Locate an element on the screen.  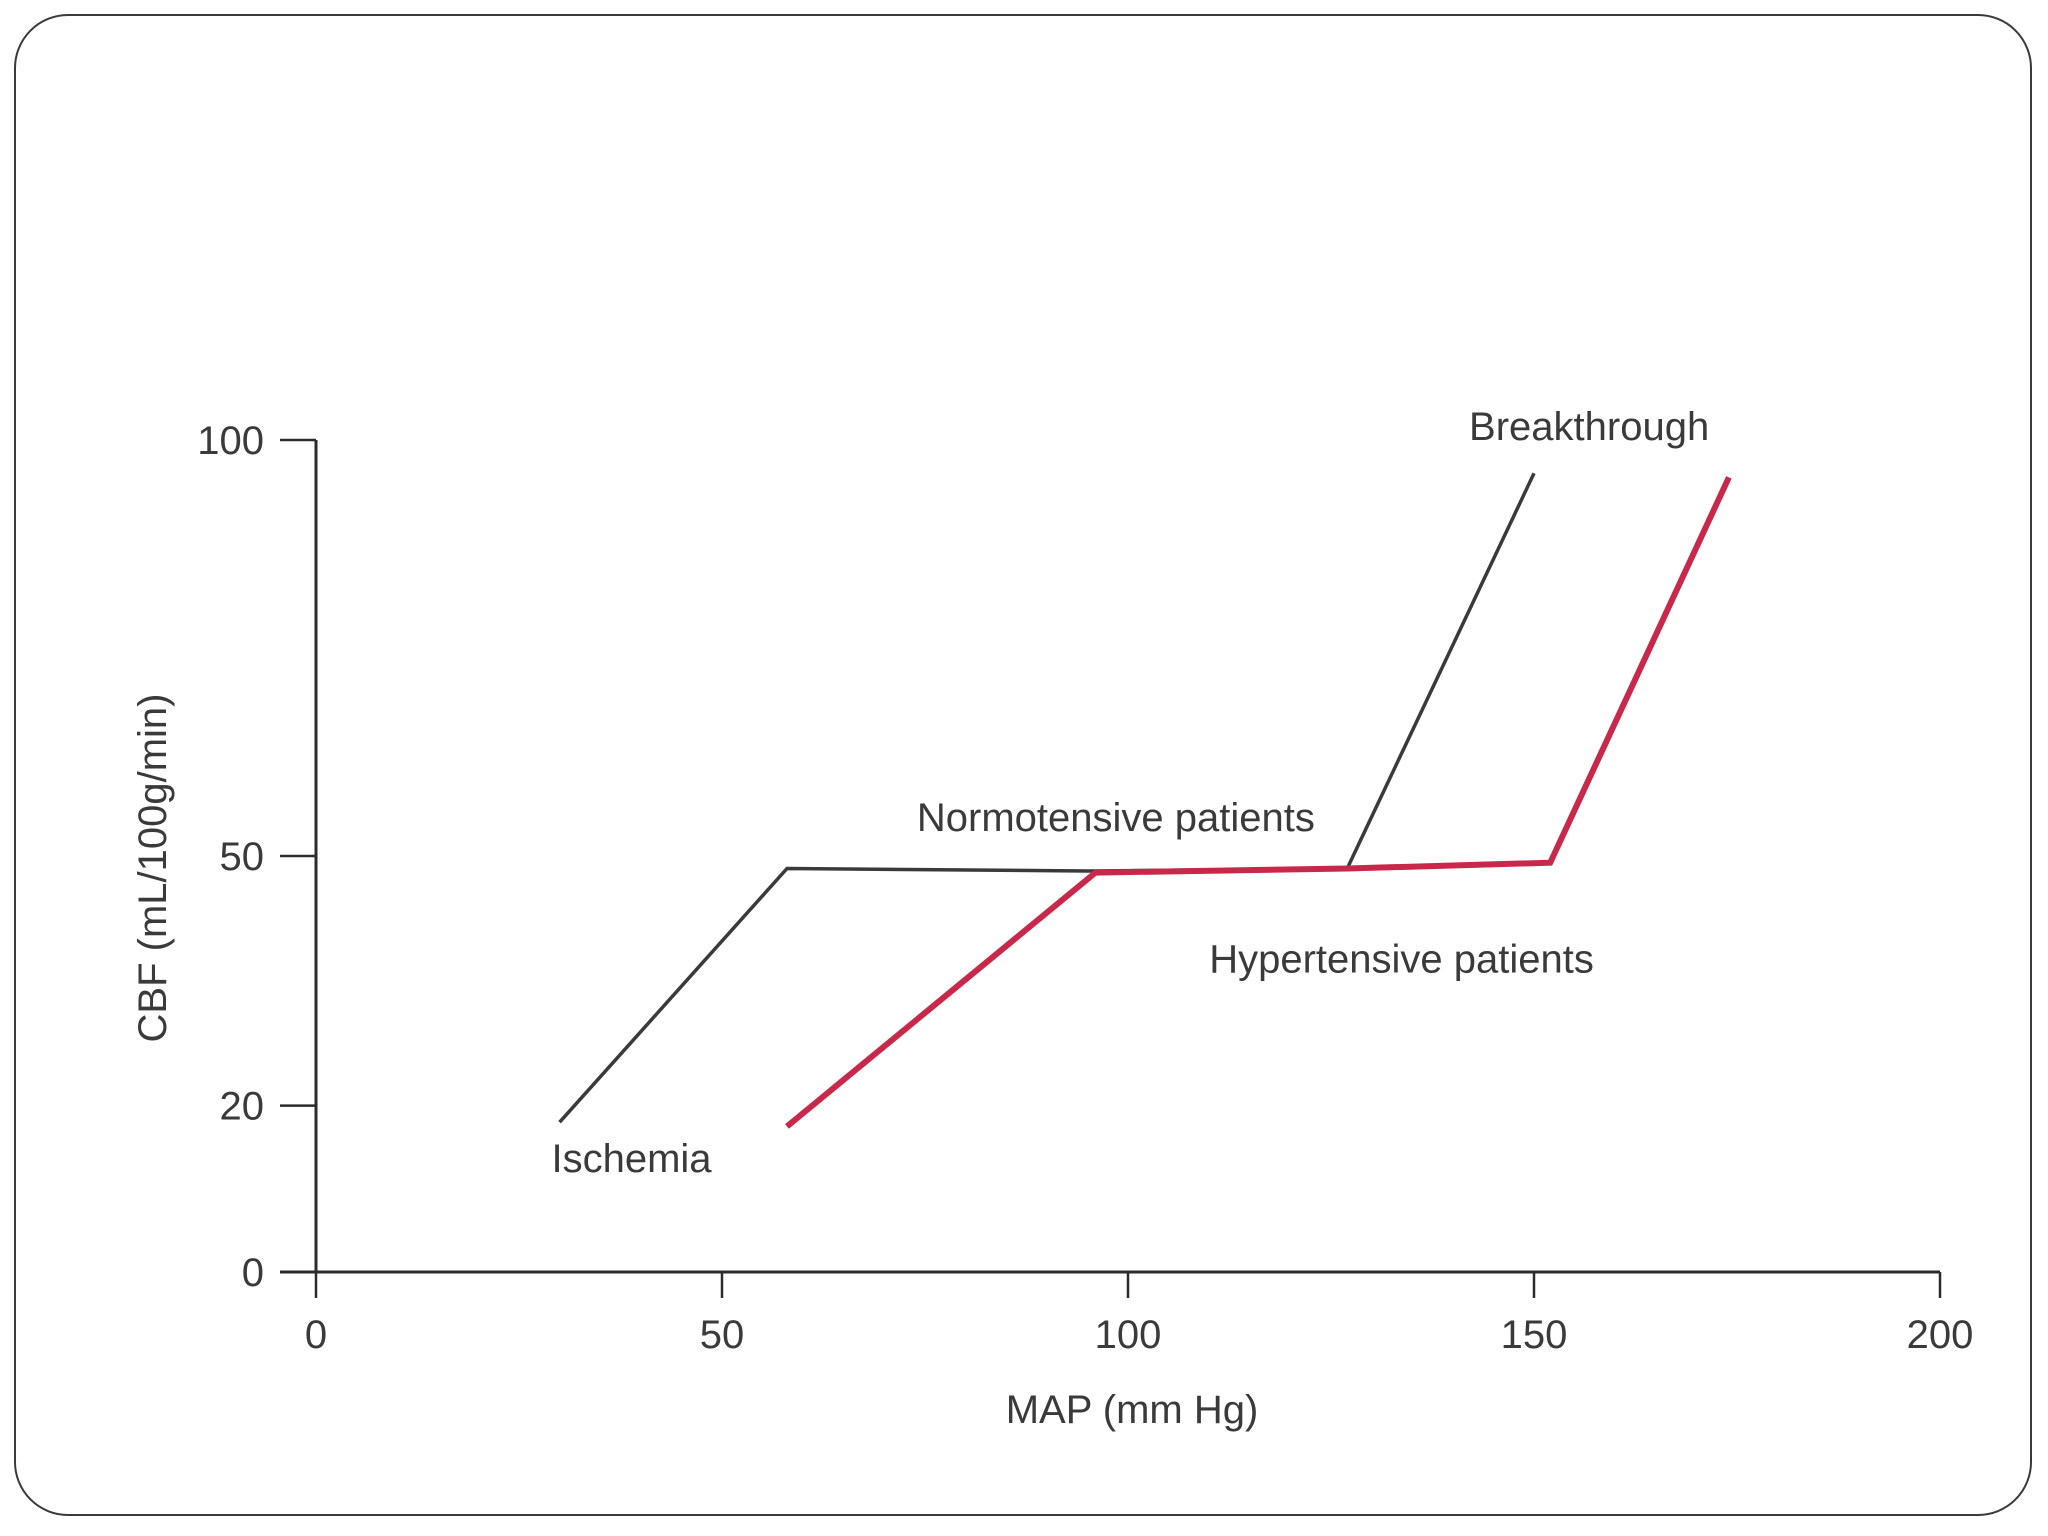
y-tick-label-0: 0 is located at coordinates (253, 1273).